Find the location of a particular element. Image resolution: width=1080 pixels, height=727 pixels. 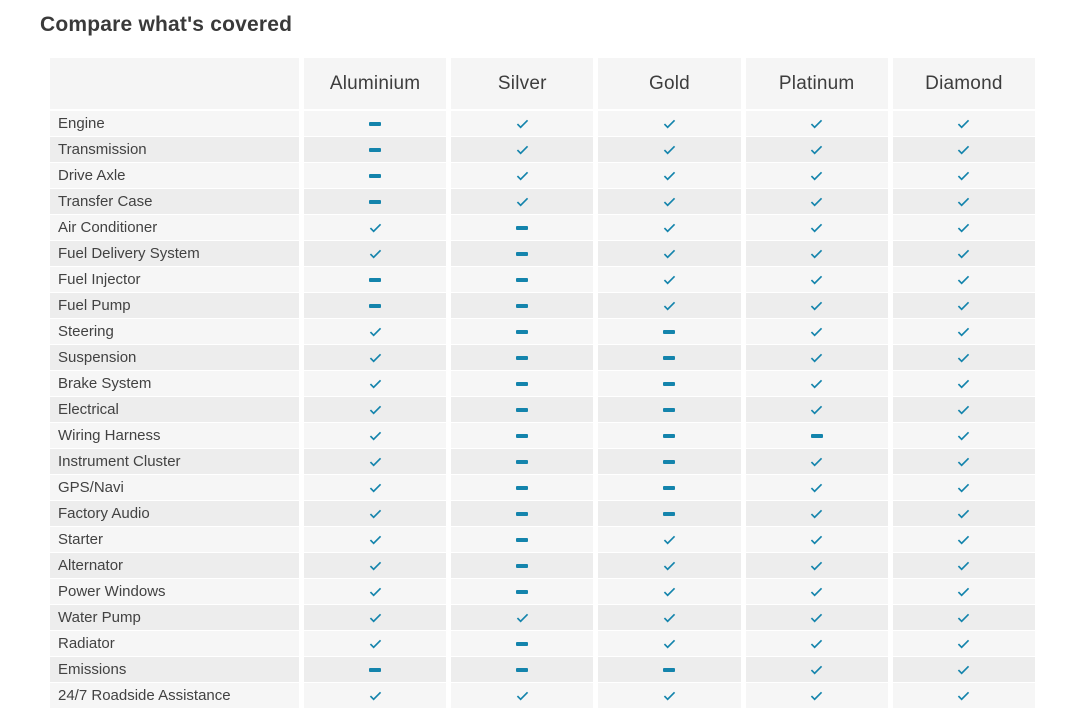

row-label: Radiator is located at coordinates (174, 643).